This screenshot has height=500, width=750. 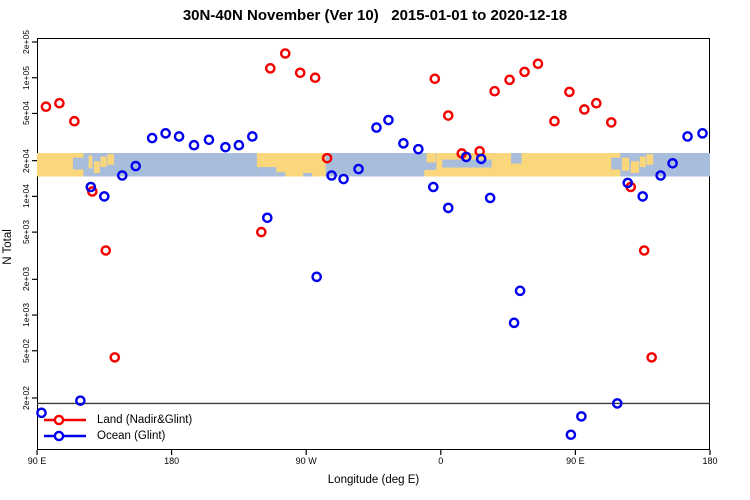 I want to click on legend-item-ocean: Ocean (Glint), so click(x=117, y=436).